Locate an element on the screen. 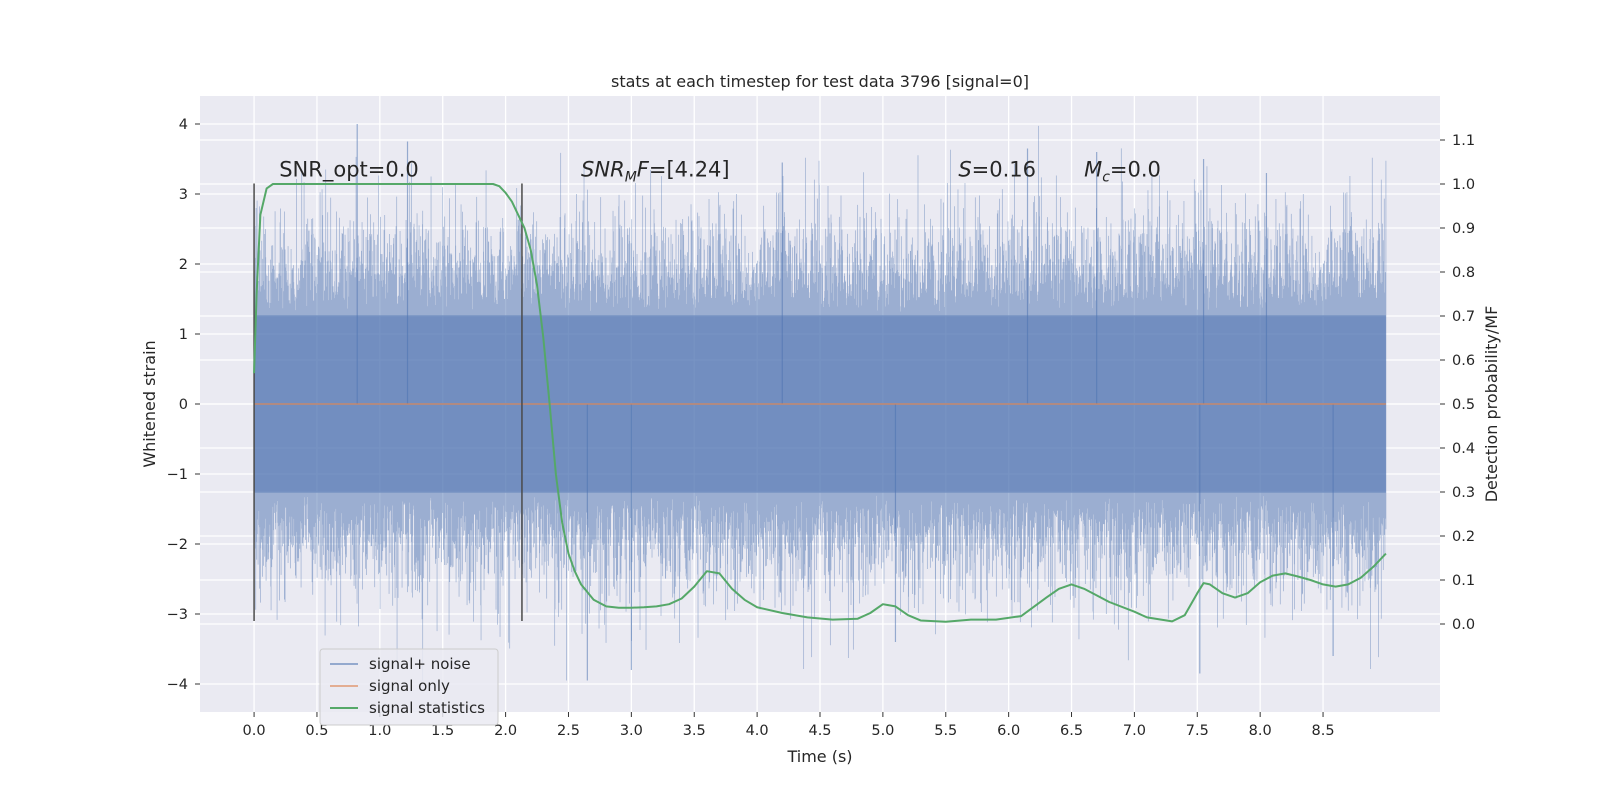 The image size is (1600, 800). y-left-tick-label: 0 is located at coordinates (183, 405).